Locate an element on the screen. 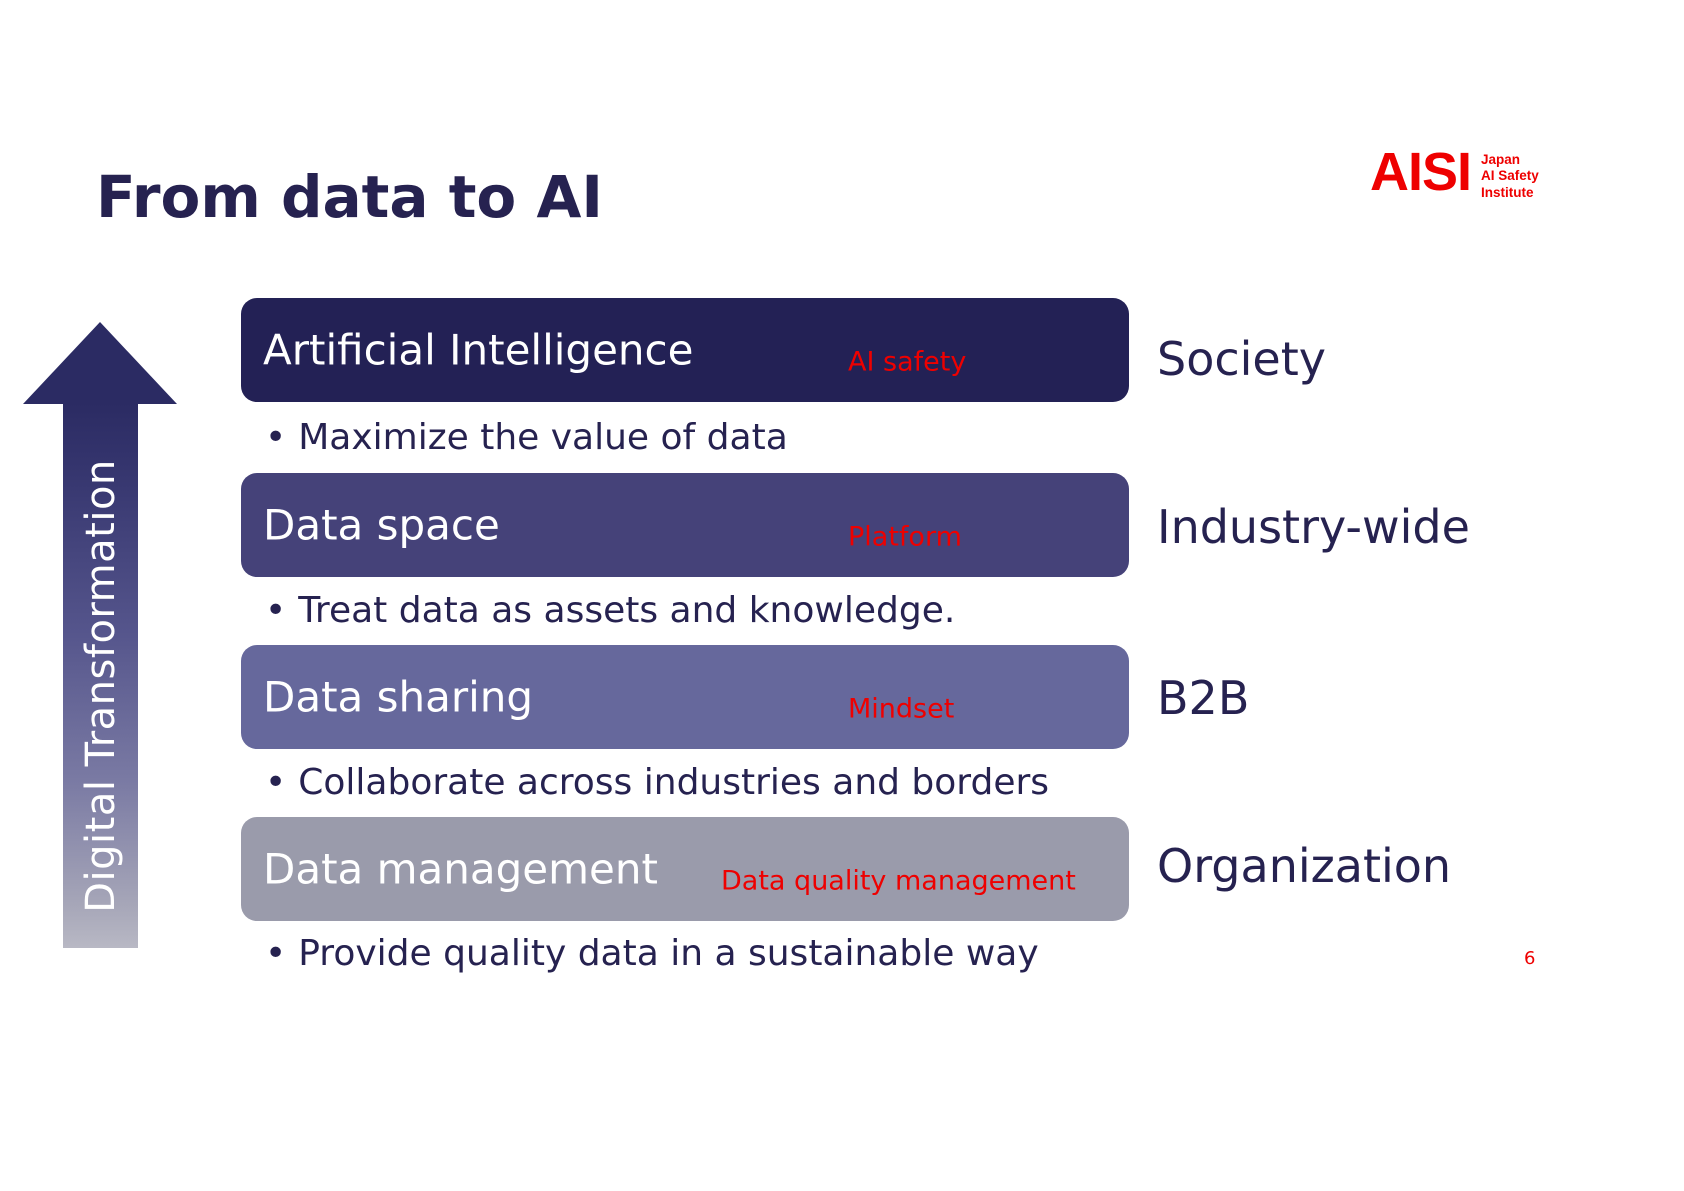 This screenshot has width=1684, height=1191. logo-subtitle-line-3: Institute is located at coordinates (1507, 192).